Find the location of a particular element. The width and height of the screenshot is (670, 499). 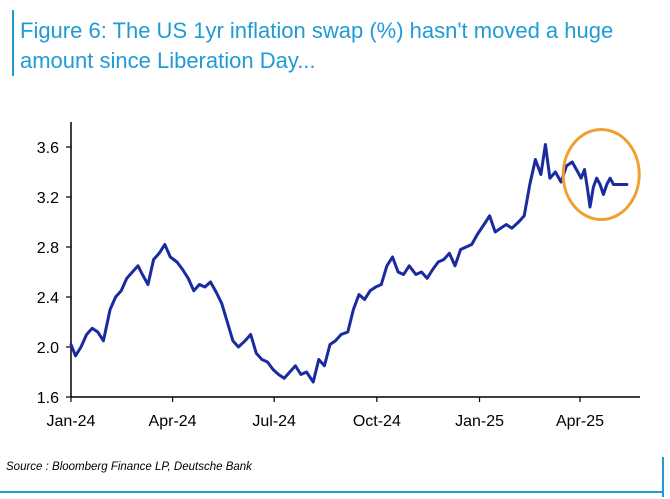

annotation-layer is located at coordinates (601, 174).